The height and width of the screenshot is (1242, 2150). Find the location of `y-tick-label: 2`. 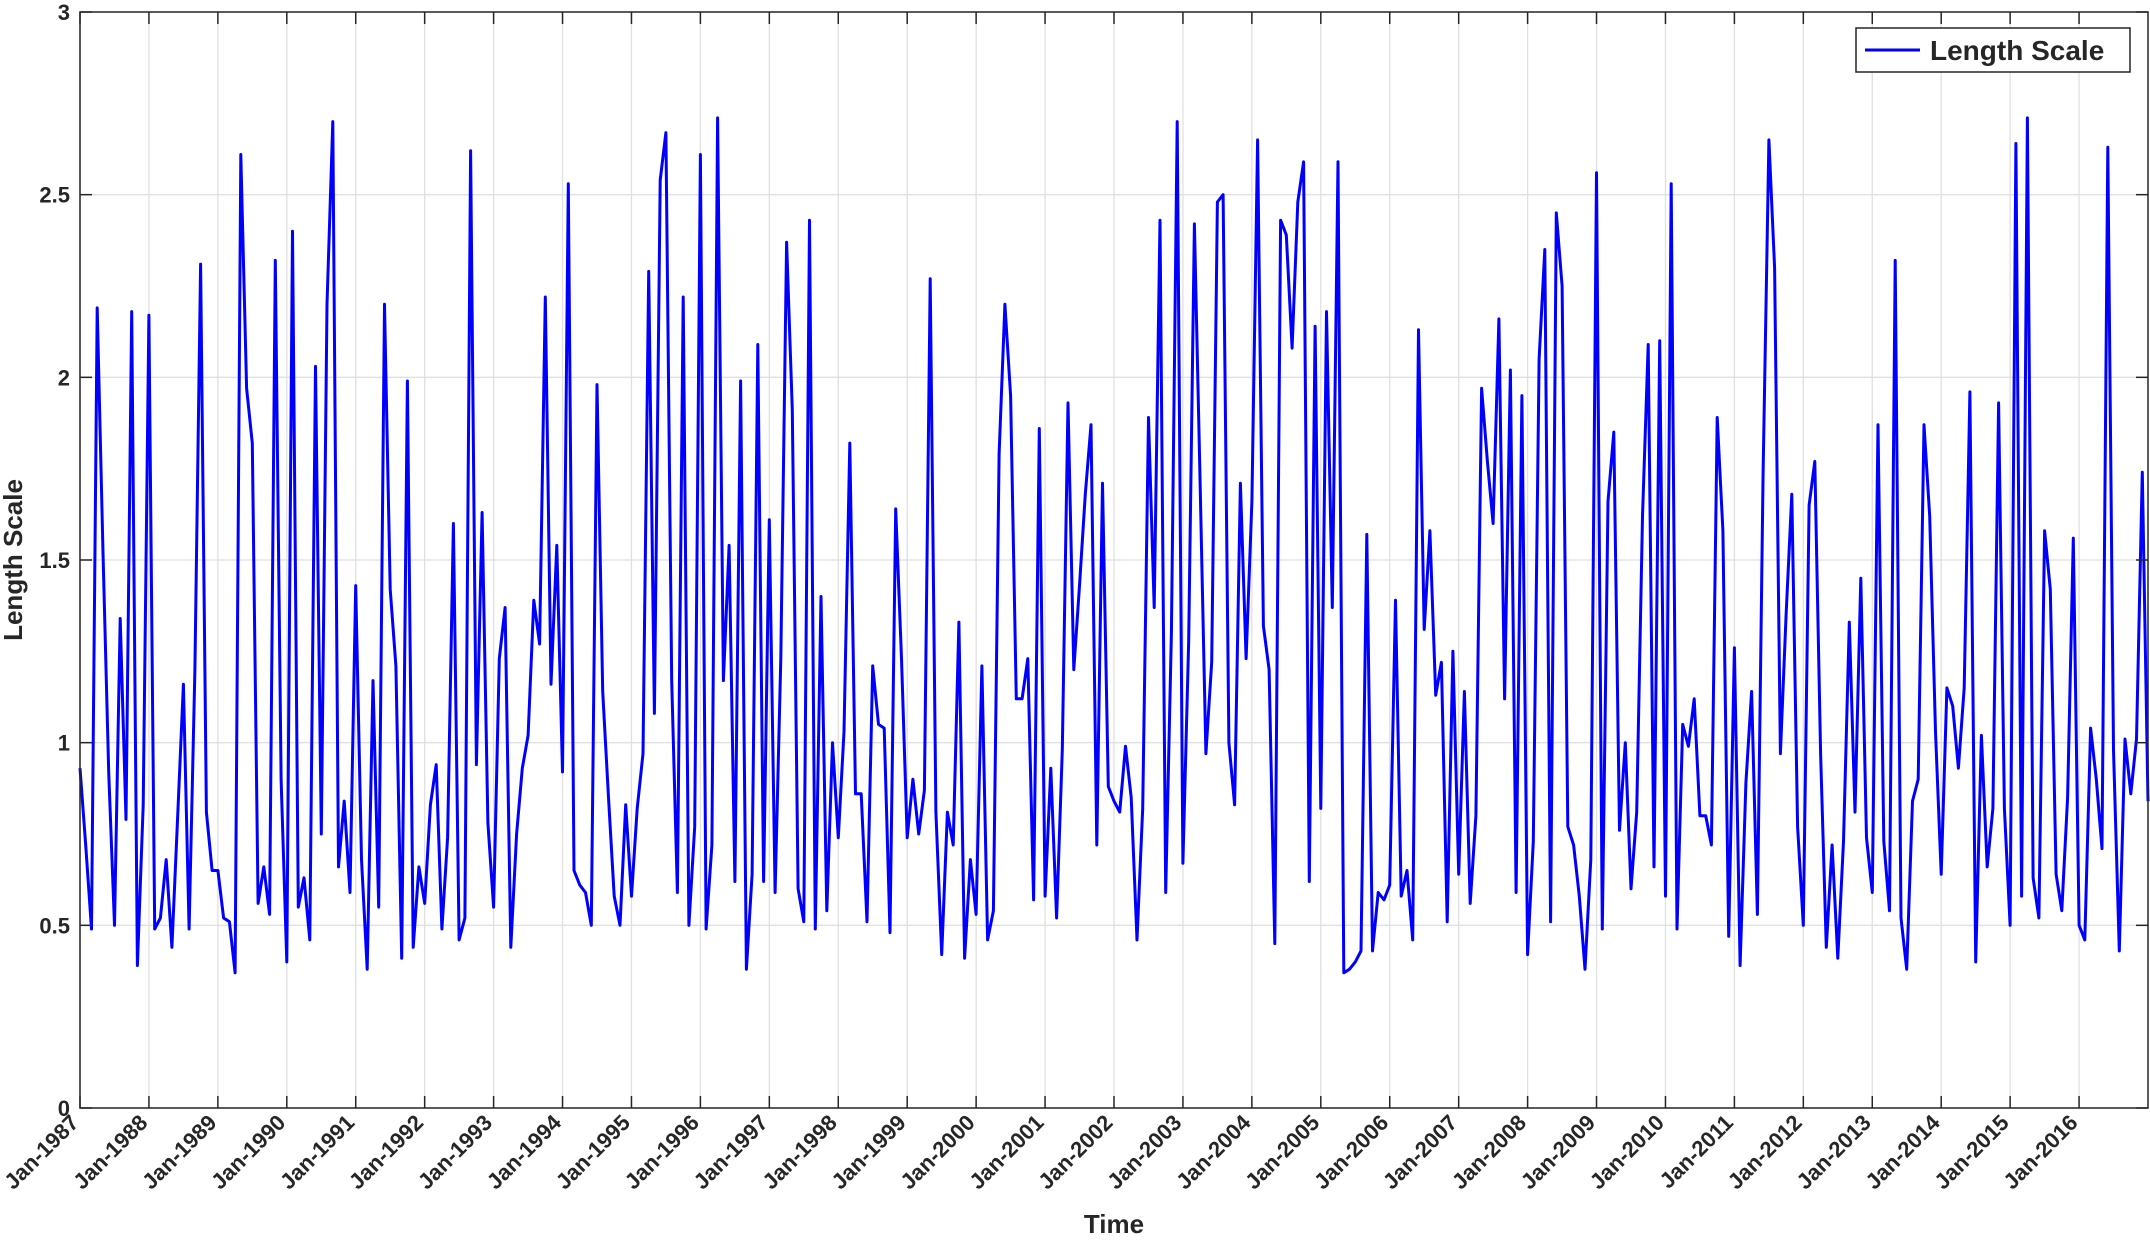

y-tick-label: 2 is located at coordinates (64, 377).